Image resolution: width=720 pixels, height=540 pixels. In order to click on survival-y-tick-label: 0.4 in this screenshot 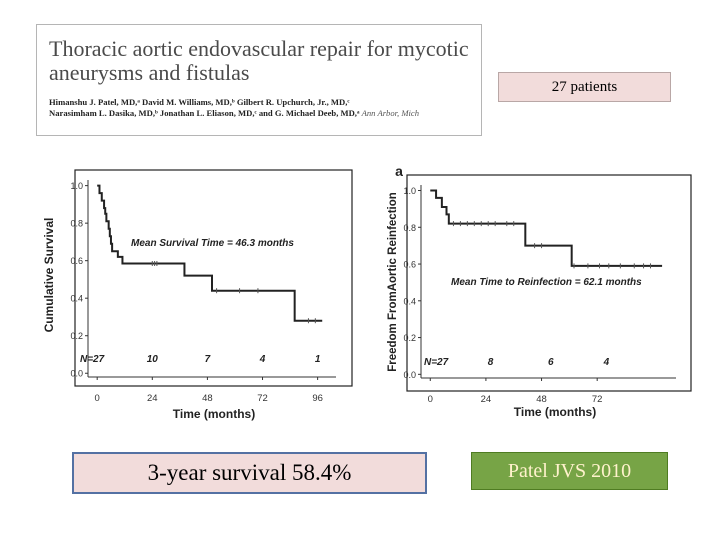, I will do `click(76, 299)`.